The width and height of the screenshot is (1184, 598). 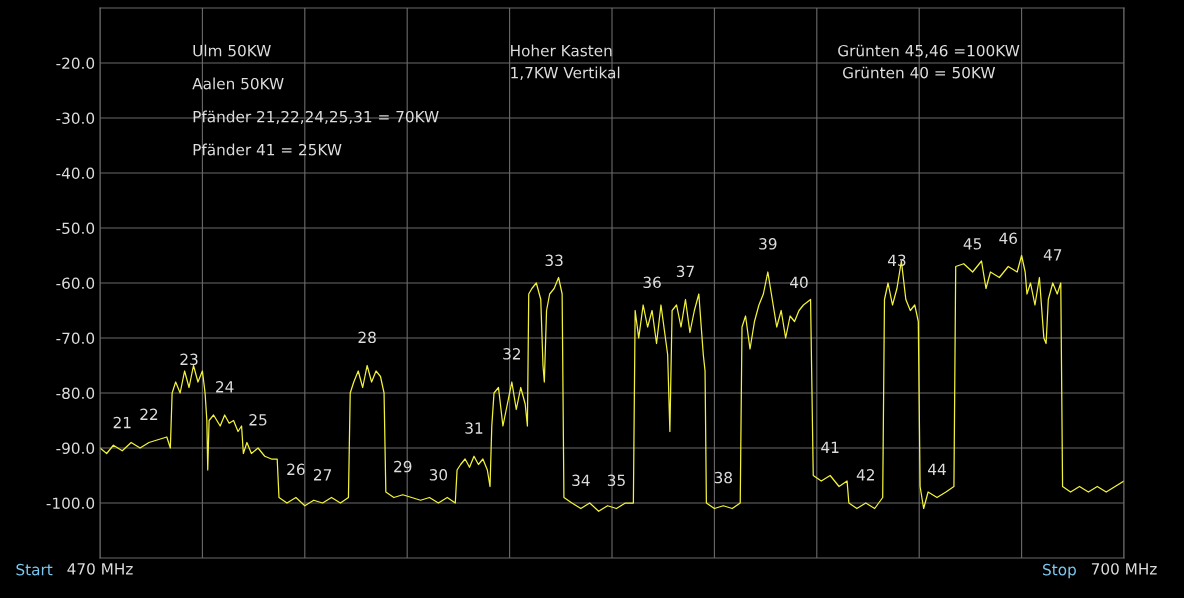 What do you see at coordinates (232, 50) in the screenshot?
I see `annotation: Ulm 50KW` at bounding box center [232, 50].